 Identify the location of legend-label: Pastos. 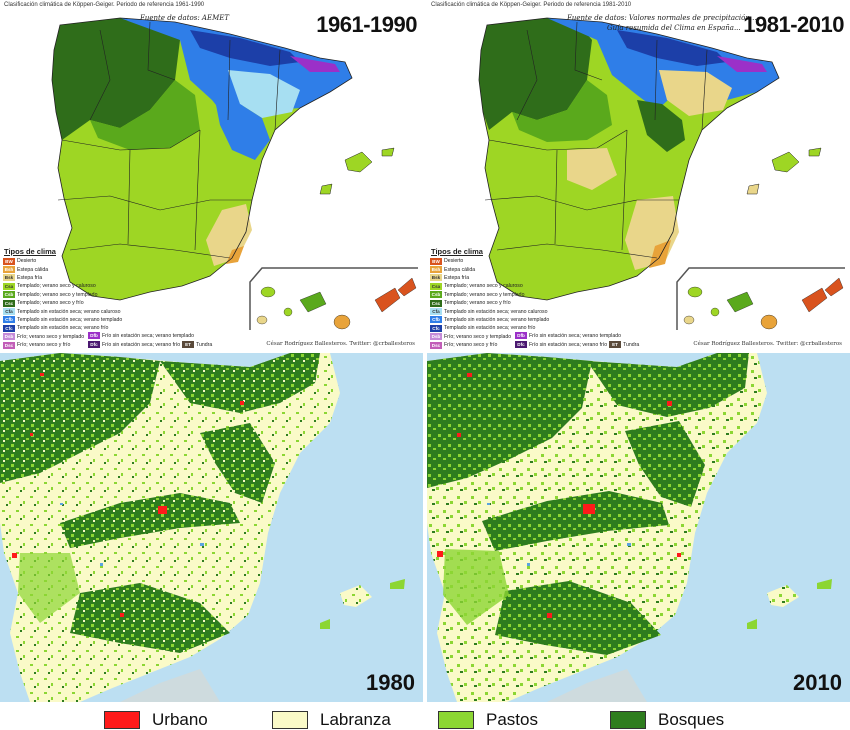
(512, 719).